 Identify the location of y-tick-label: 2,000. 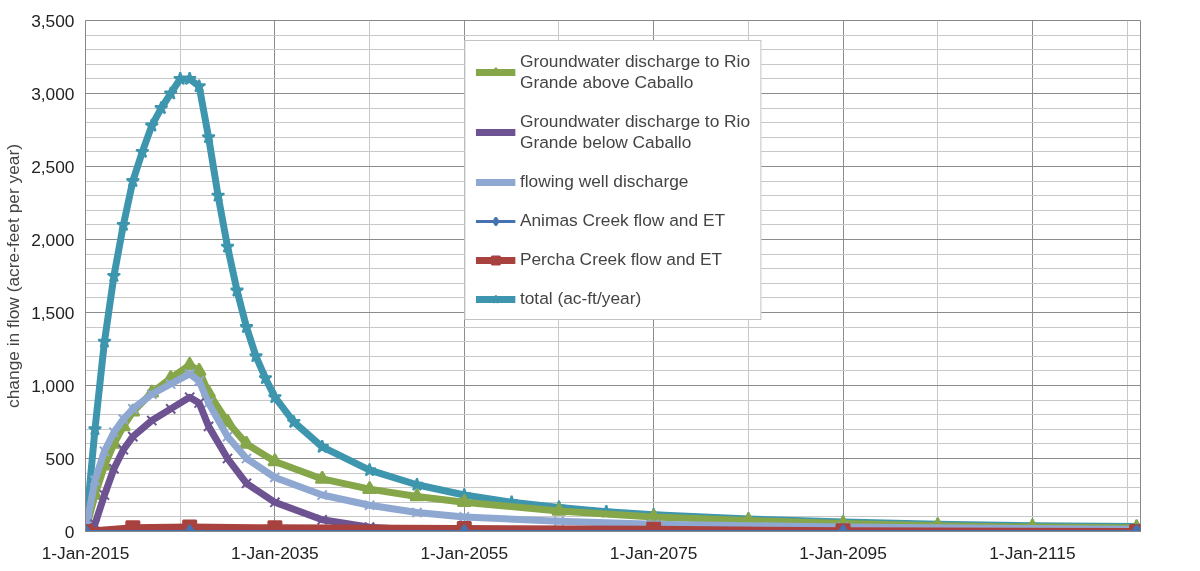
(53, 239).